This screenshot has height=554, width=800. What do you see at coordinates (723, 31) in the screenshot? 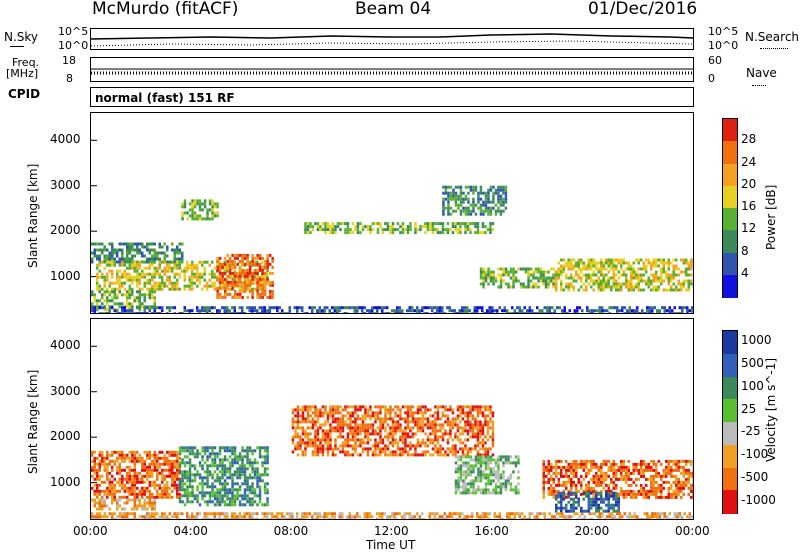
I see `nsky-tick-top-right: 10^5` at bounding box center [723, 31].